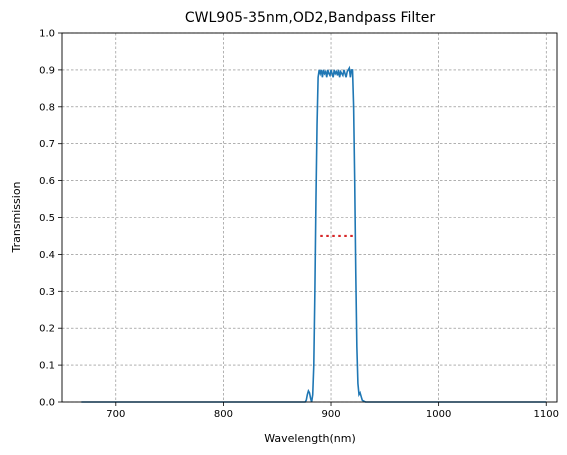  Describe the element at coordinates (330, 414) in the screenshot. I see `x-tick-label: 900` at that location.